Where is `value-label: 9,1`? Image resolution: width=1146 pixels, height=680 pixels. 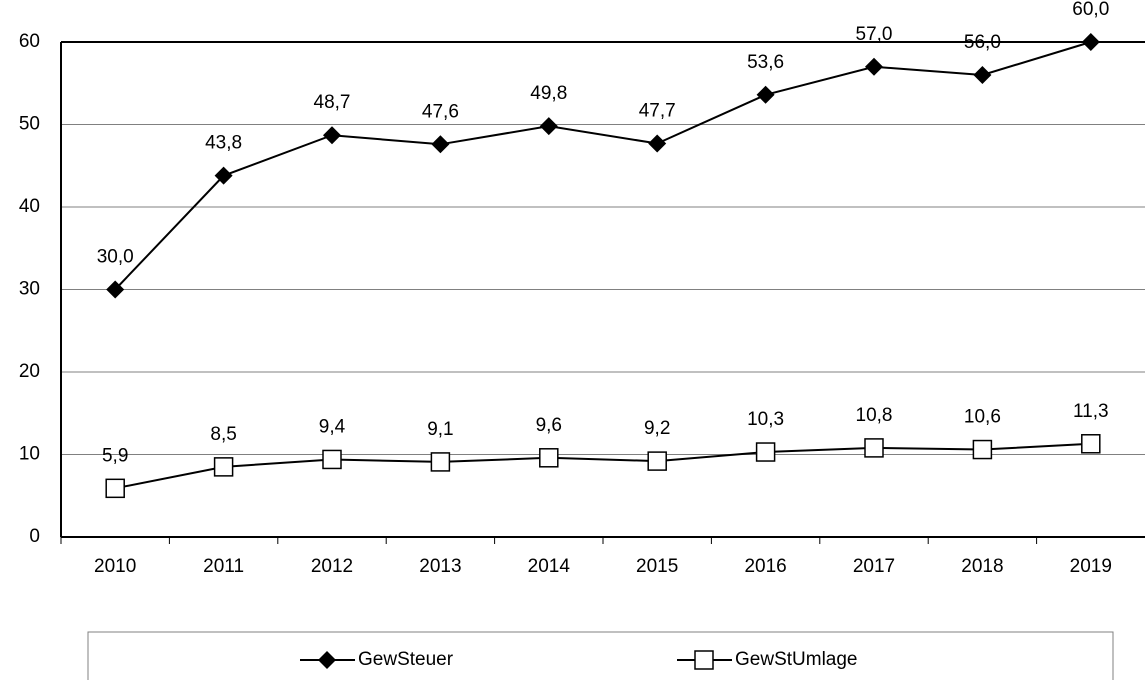
value-label: 9,1 is located at coordinates (440, 429).